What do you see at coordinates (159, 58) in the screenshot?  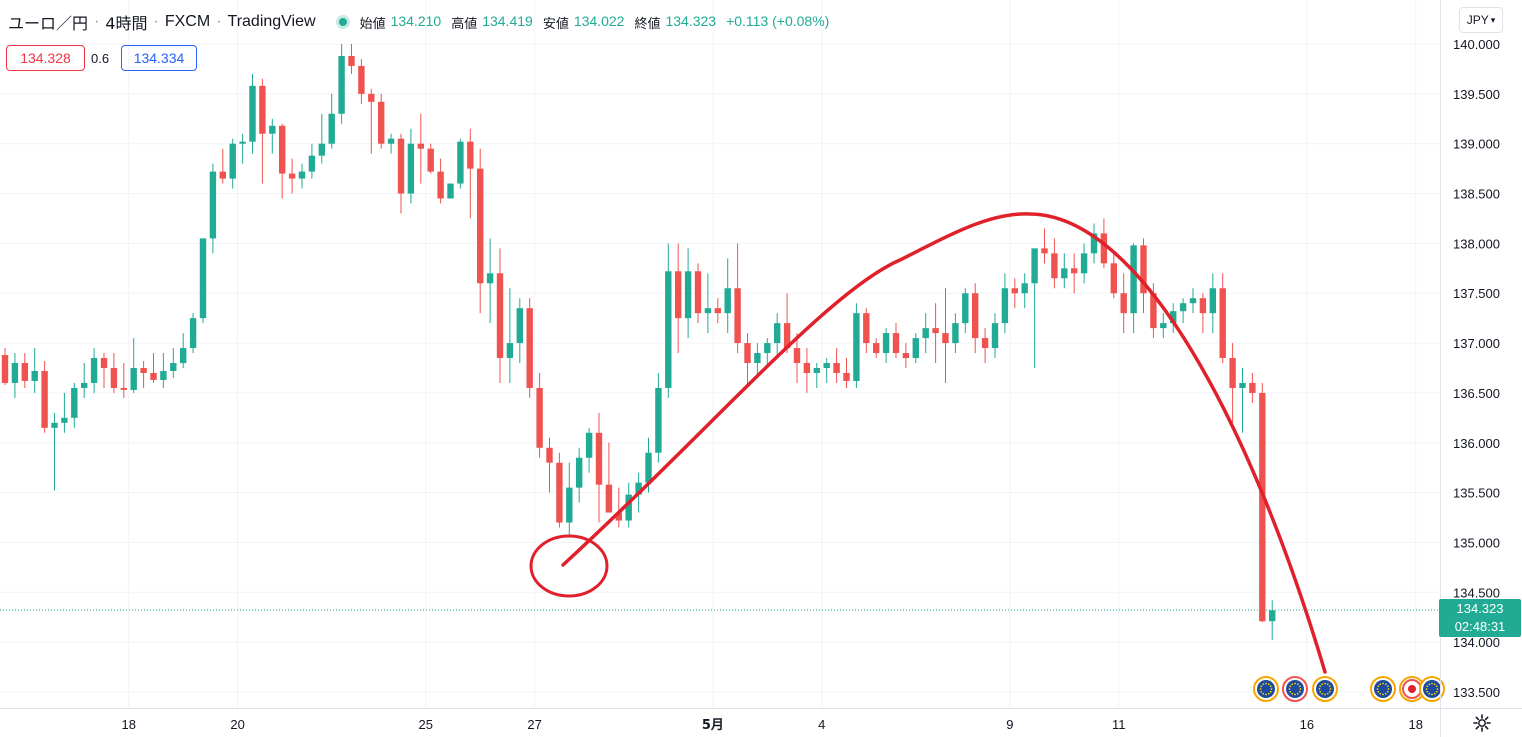 I see `buy-button: 134.334` at bounding box center [159, 58].